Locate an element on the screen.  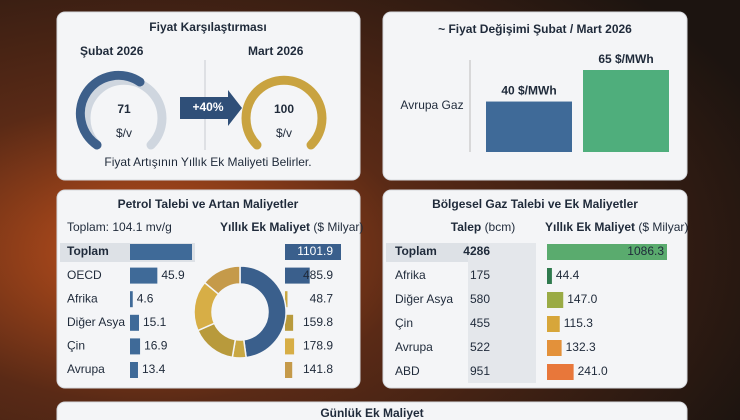
value-label: 132.3 is located at coordinates (581, 347).